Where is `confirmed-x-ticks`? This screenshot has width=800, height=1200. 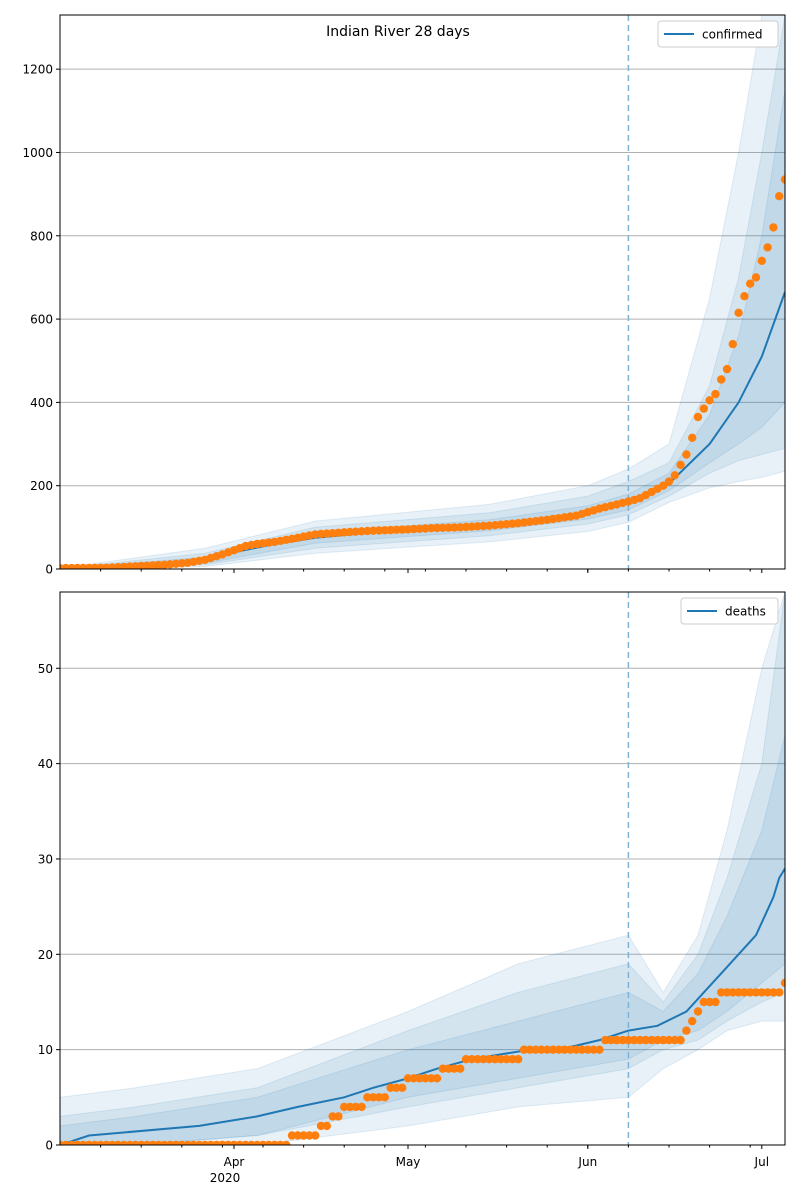
confirmed-x-ticks is located at coordinates (431, 571).